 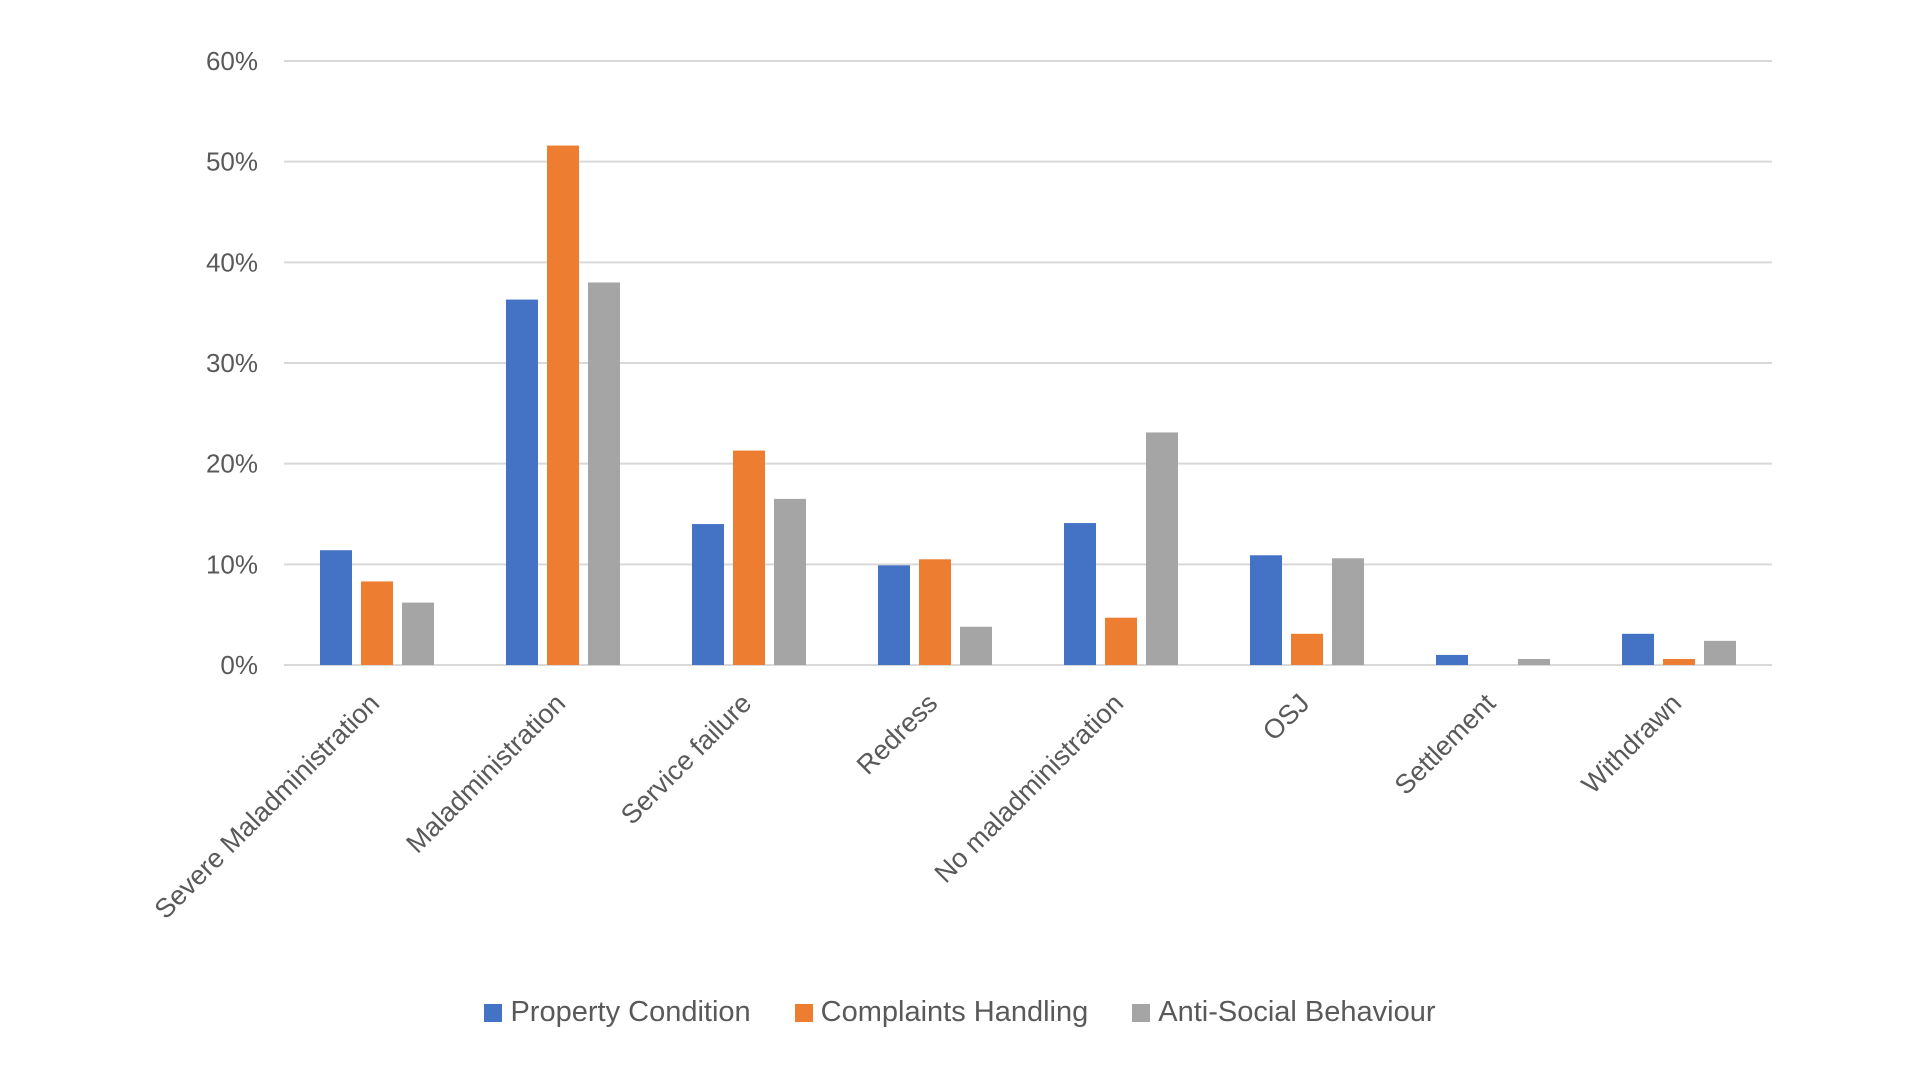 What do you see at coordinates (485, 773) in the screenshot?
I see `x-tick-label: Maladministration` at bounding box center [485, 773].